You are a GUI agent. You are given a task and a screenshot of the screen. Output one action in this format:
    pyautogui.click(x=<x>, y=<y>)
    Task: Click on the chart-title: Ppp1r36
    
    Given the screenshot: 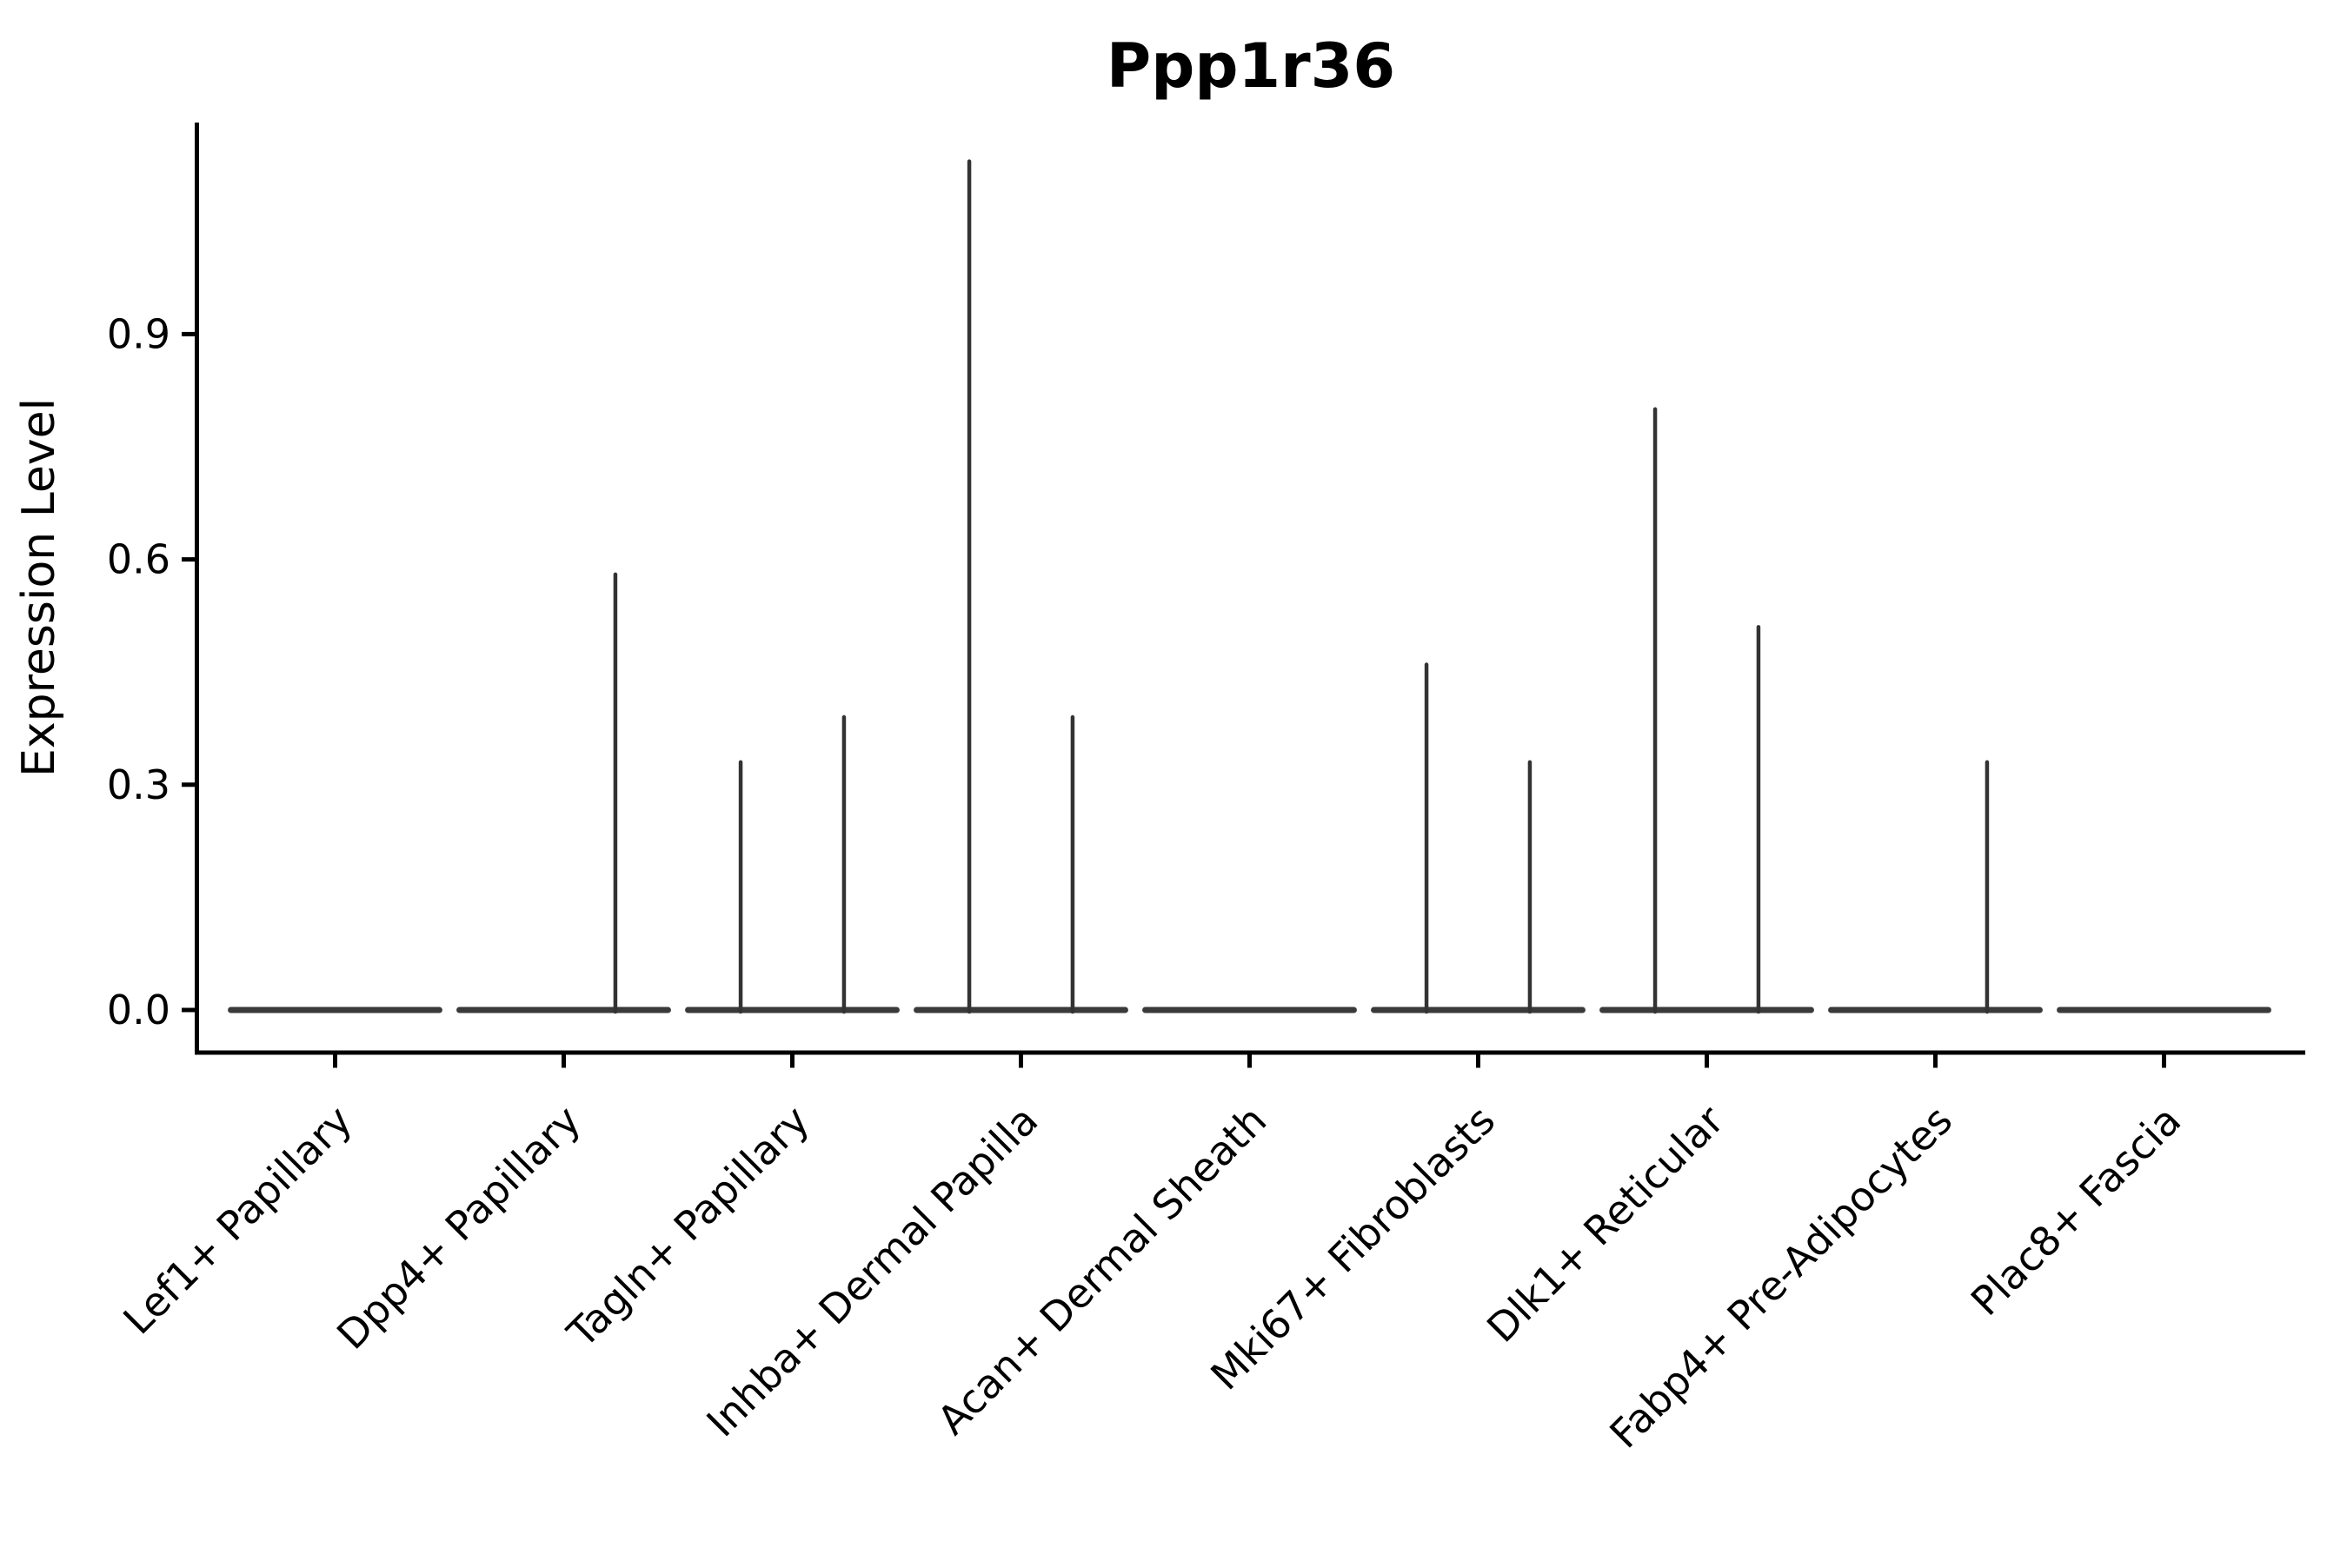 What is the action you would take?
    pyautogui.click(x=1251, y=66)
    